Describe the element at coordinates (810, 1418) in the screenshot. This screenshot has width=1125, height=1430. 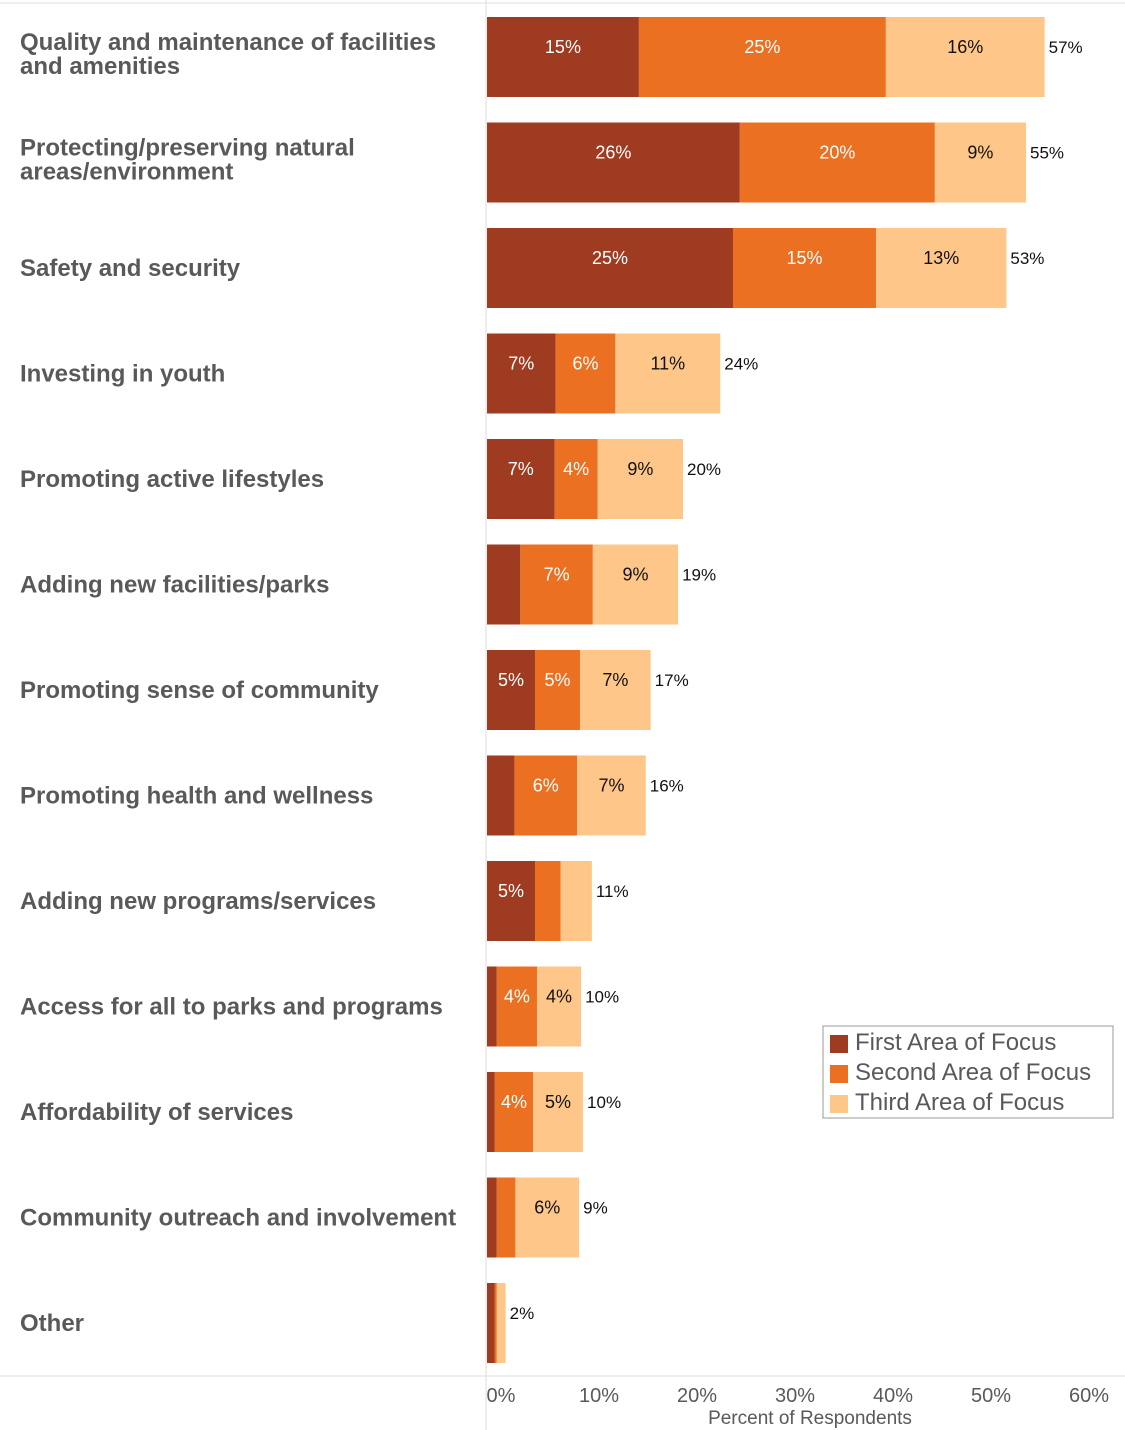
I see `x-axis-title: Percent of Respondents` at that location.